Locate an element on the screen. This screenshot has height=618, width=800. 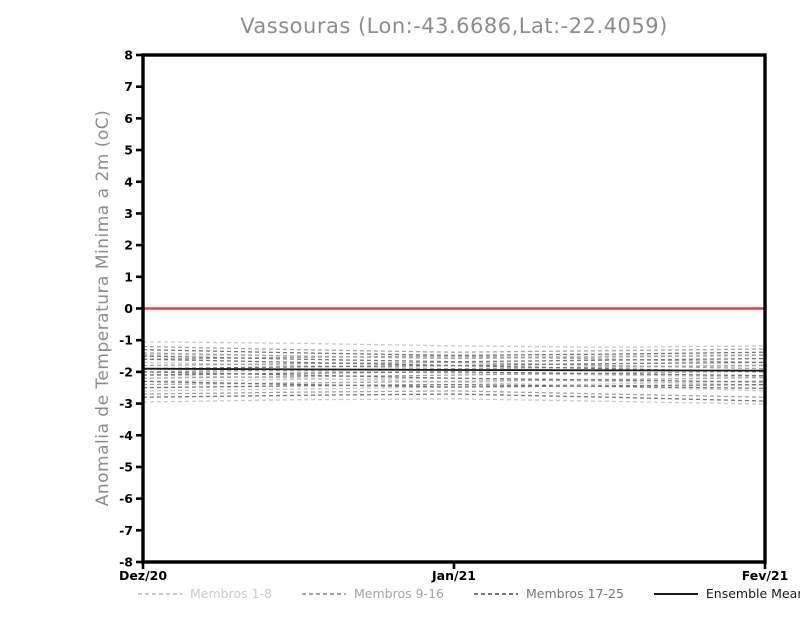
legend-label: Membros 17-25 is located at coordinates (574, 593).